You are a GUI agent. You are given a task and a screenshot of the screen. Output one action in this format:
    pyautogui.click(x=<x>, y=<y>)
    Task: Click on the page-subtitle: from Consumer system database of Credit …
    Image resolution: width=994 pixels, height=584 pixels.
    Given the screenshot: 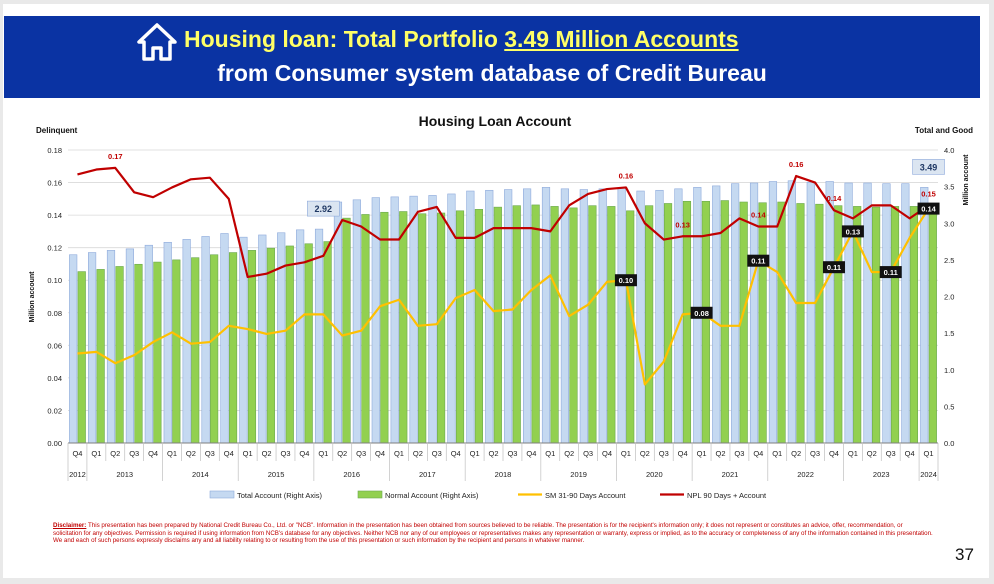 What is the action you would take?
    pyautogui.click(x=492, y=73)
    